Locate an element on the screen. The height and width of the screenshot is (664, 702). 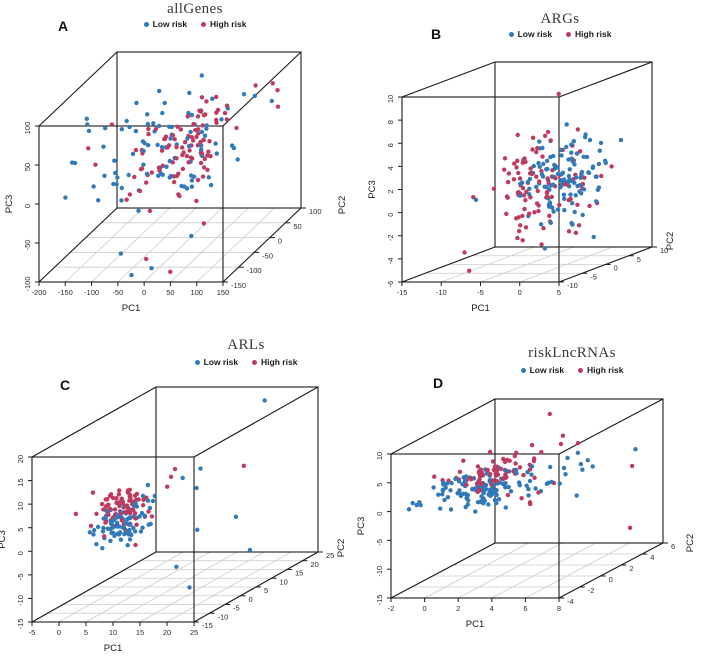
panel-letter: D is located at coordinates (438, 383).